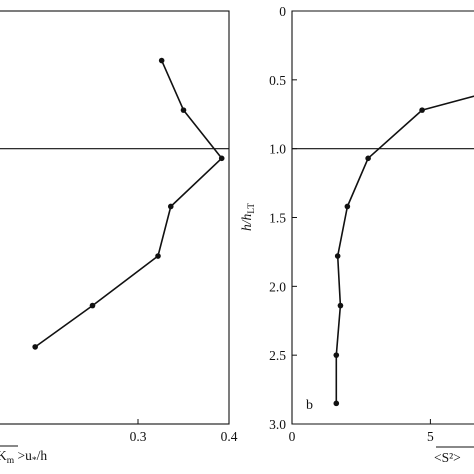 The image size is (474, 474). I want to click on panel-a-x-label-rest: >u, so click(23, 455).